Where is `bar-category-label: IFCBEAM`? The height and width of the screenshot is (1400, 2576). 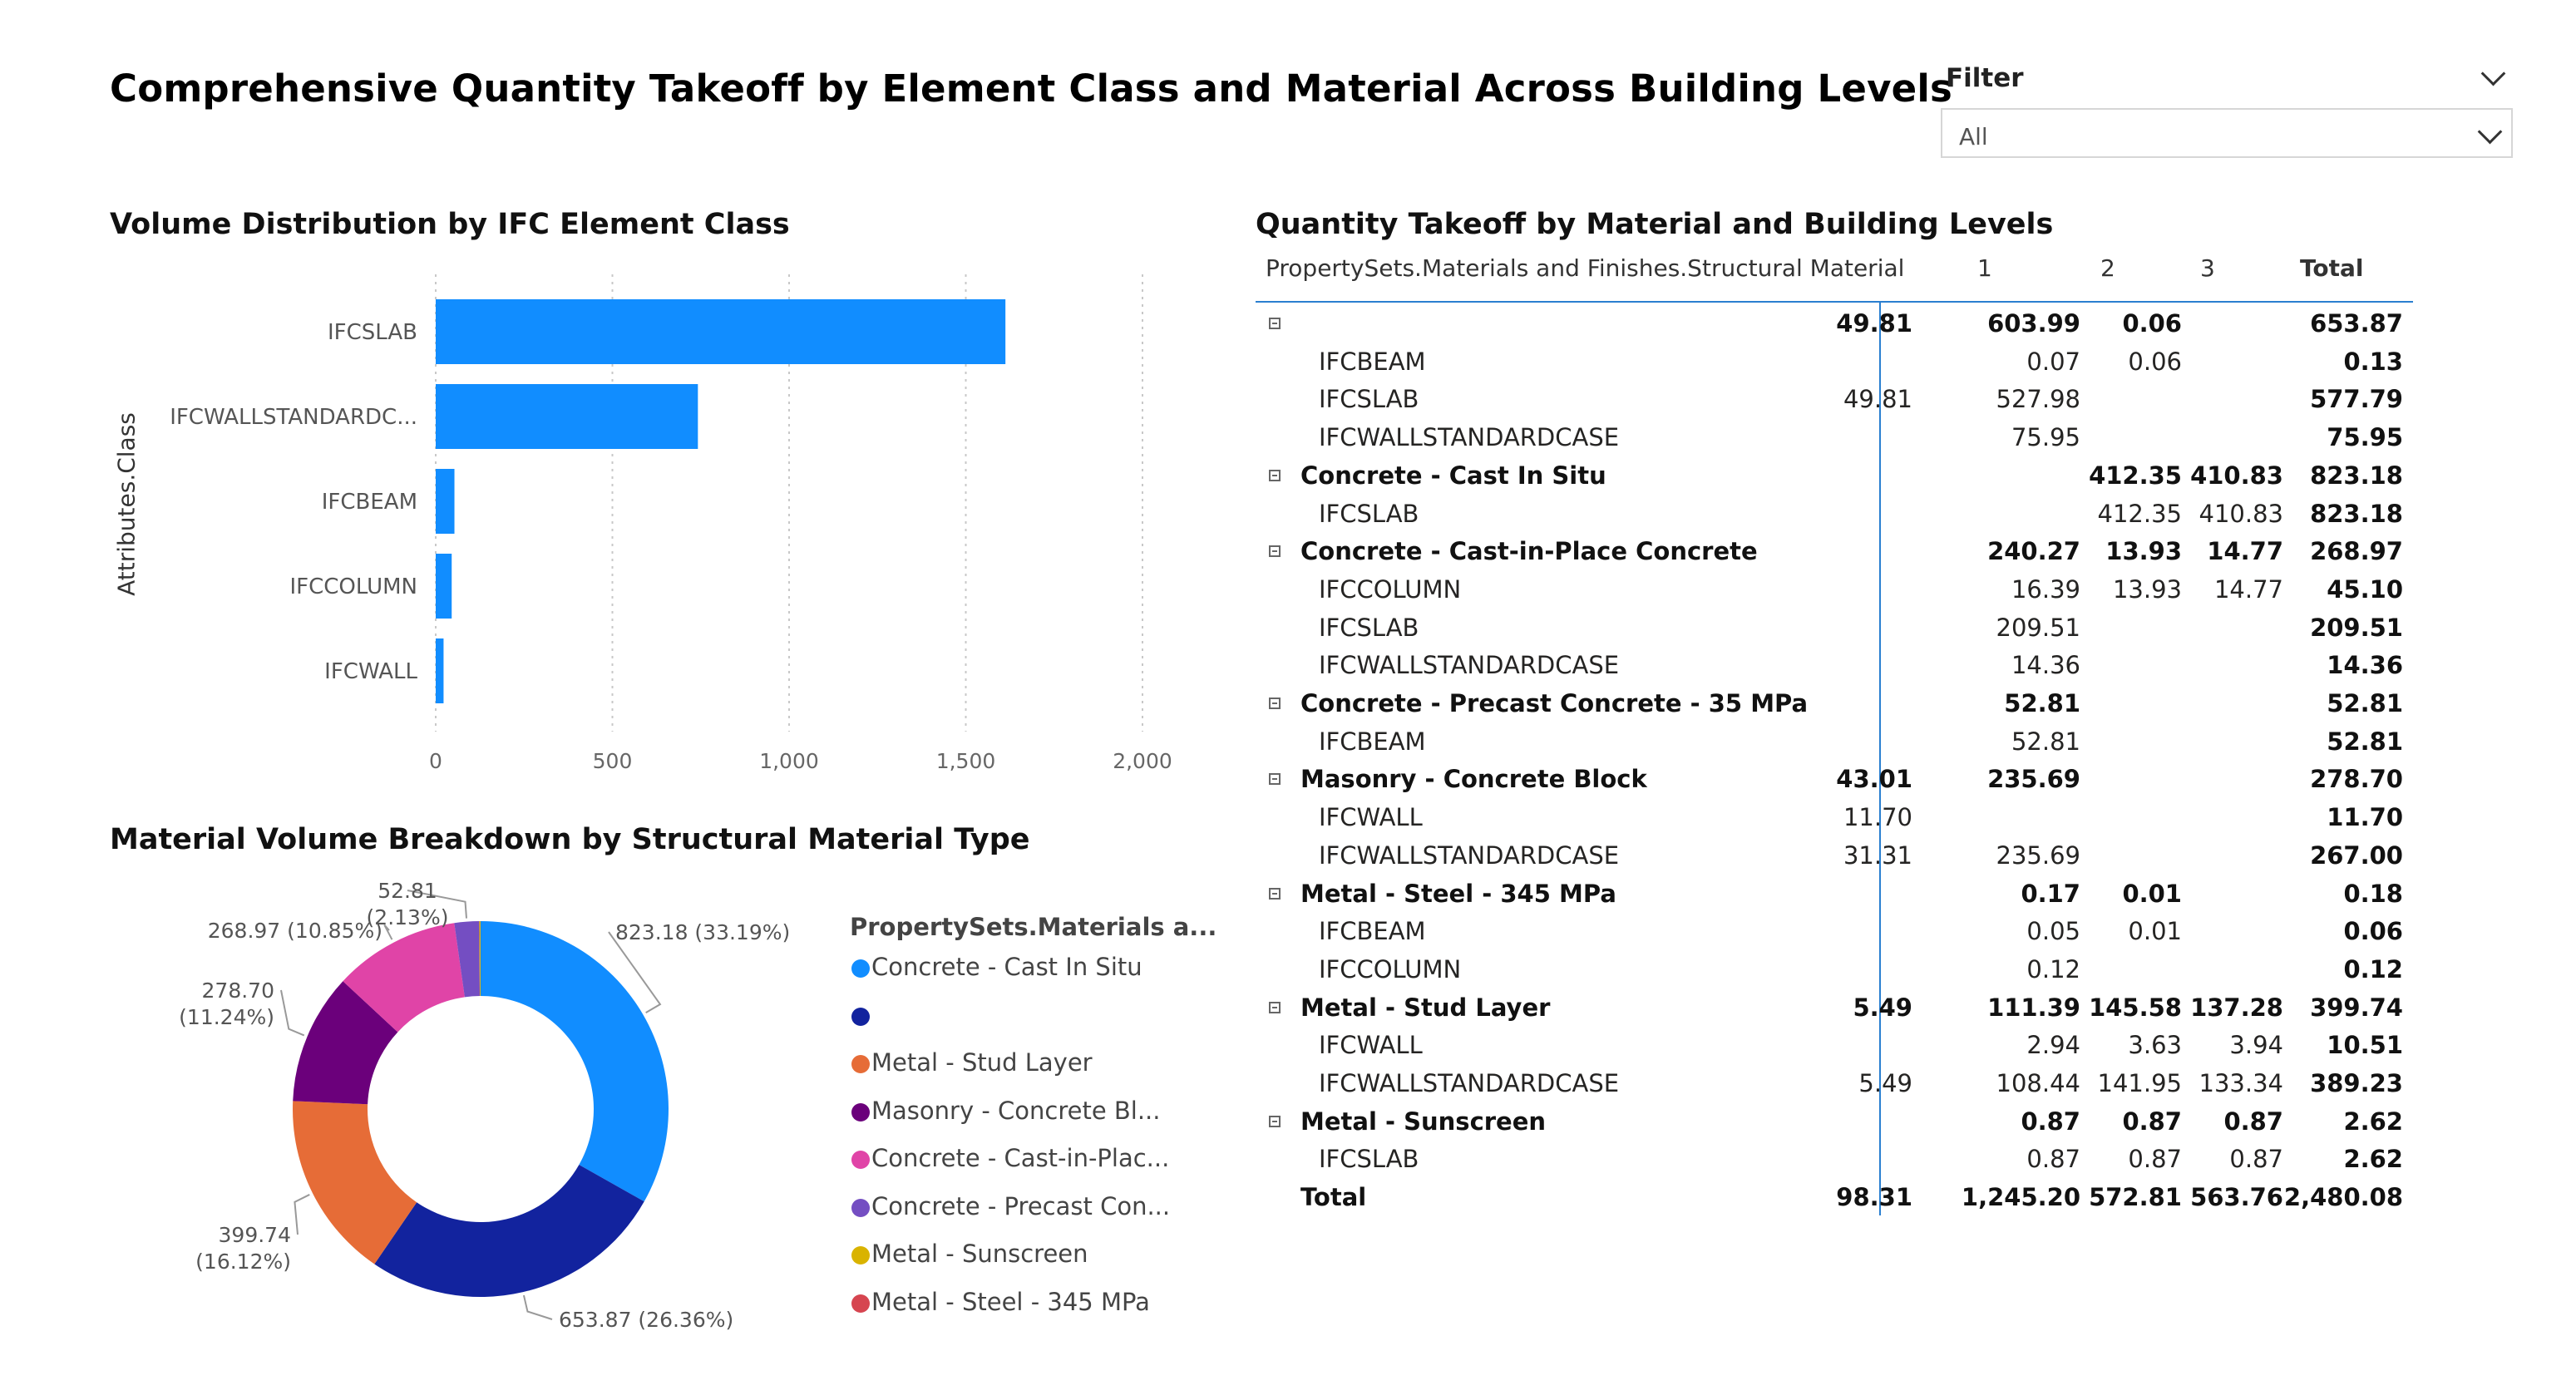 bar-category-label: IFCBEAM is located at coordinates (369, 502).